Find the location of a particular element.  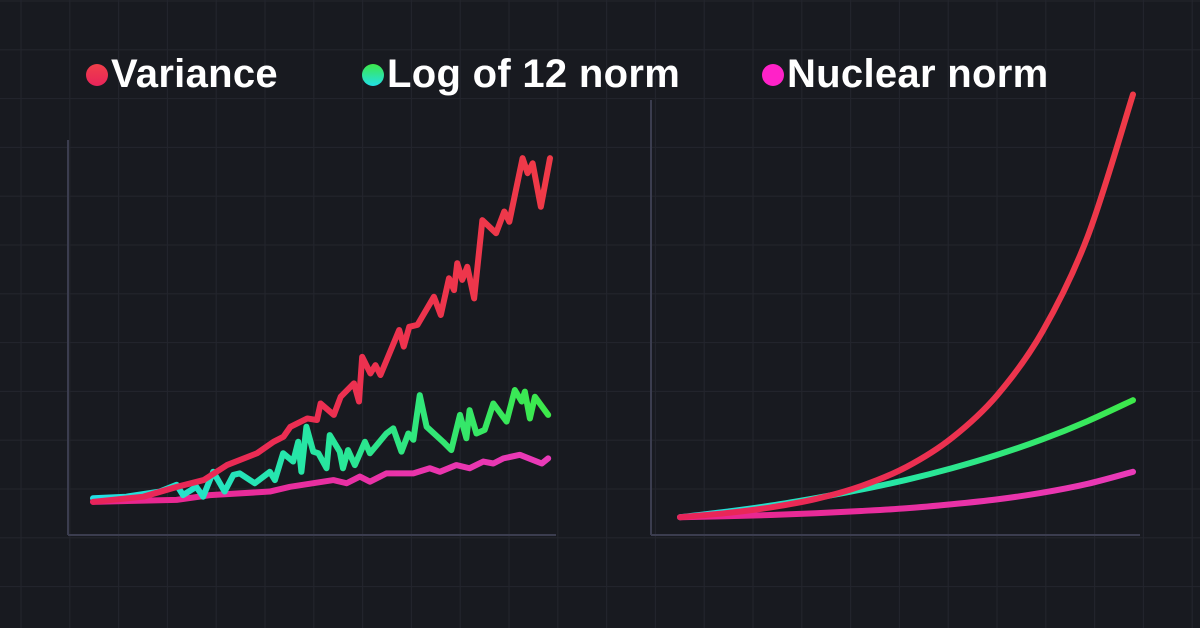

legend-item-variance: Variance is located at coordinates (182, 74).